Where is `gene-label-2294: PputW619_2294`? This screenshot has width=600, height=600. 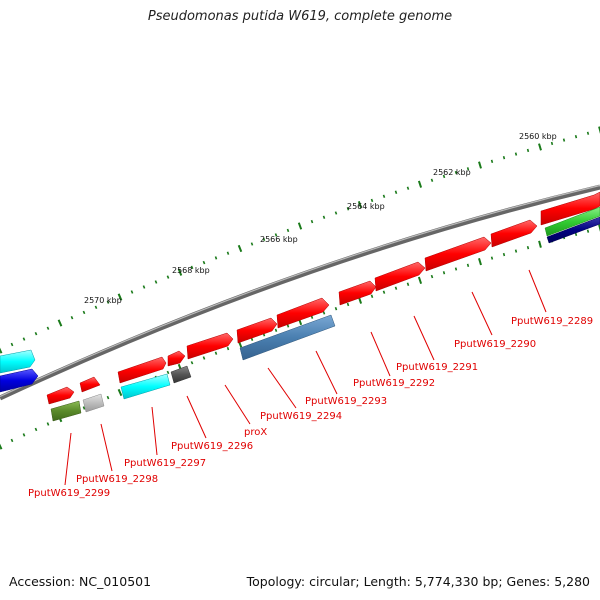
gene-label-2294: PputW619_2294 is located at coordinates (301, 416).